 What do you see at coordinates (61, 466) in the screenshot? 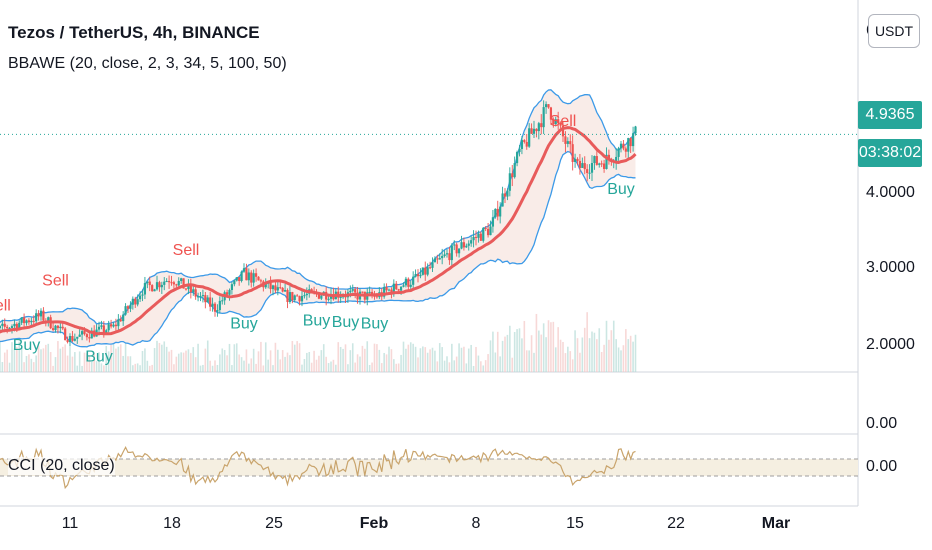
I see `cci-indicator-legend: CCI (20, close)` at bounding box center [61, 466].